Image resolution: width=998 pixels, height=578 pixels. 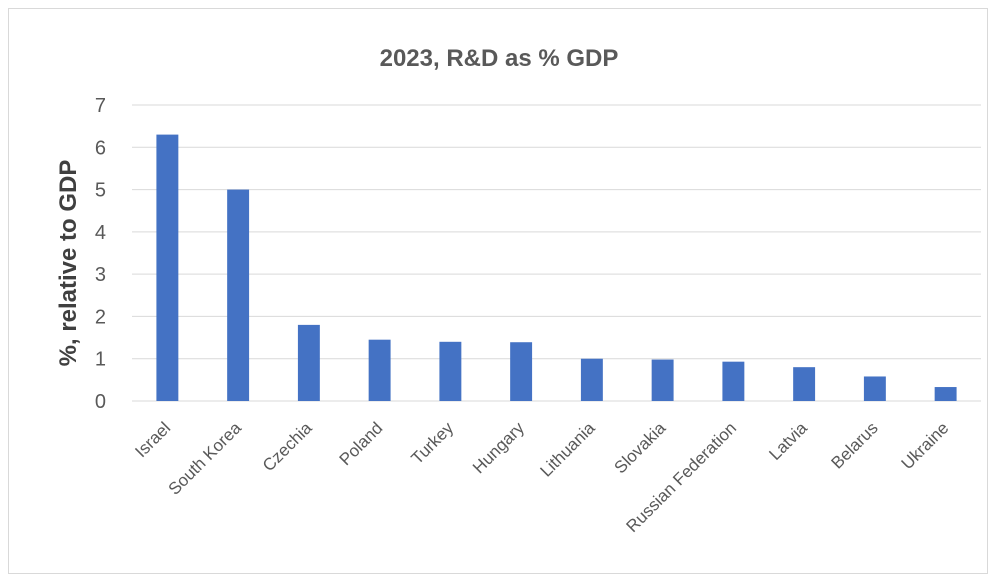 I want to click on x-tick-label: Lithuania, so click(x=567, y=449).